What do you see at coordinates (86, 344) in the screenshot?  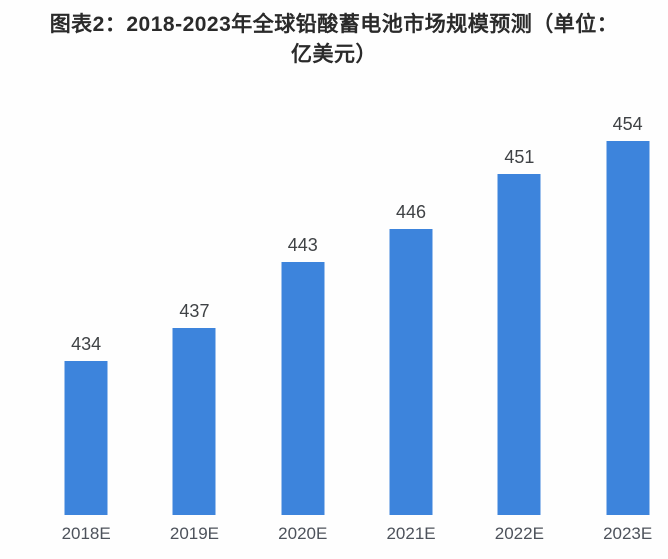 I see `bar-value-label: 434` at bounding box center [86, 344].